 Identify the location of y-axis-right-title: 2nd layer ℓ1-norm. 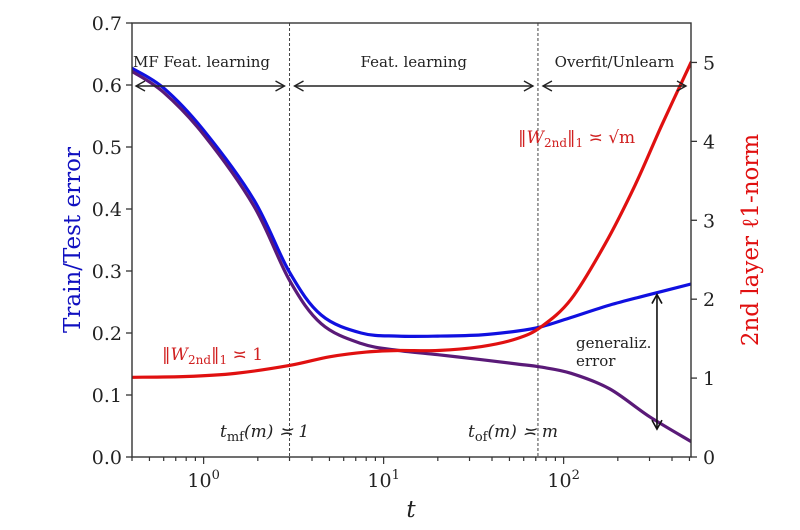
(751, 240).